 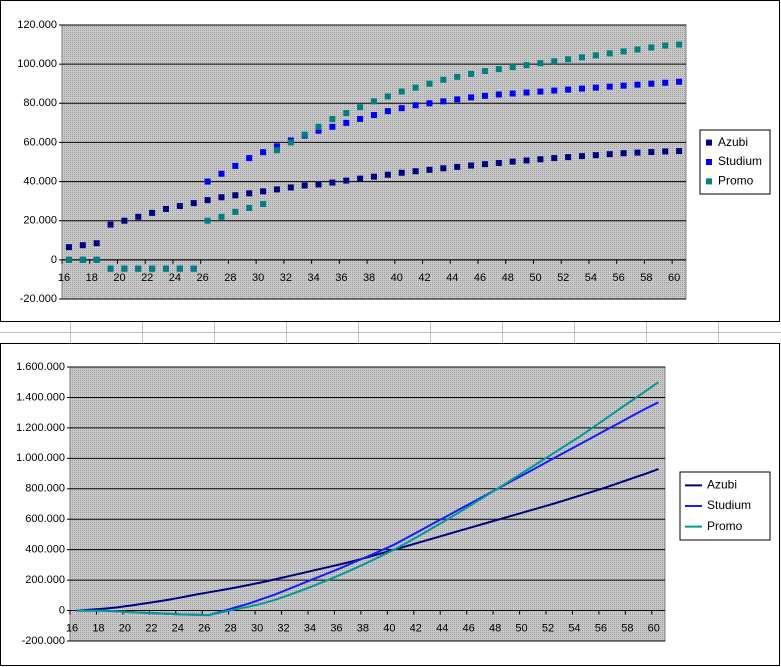 I want to click on x-tick-label: 26, so click(x=204, y=628).